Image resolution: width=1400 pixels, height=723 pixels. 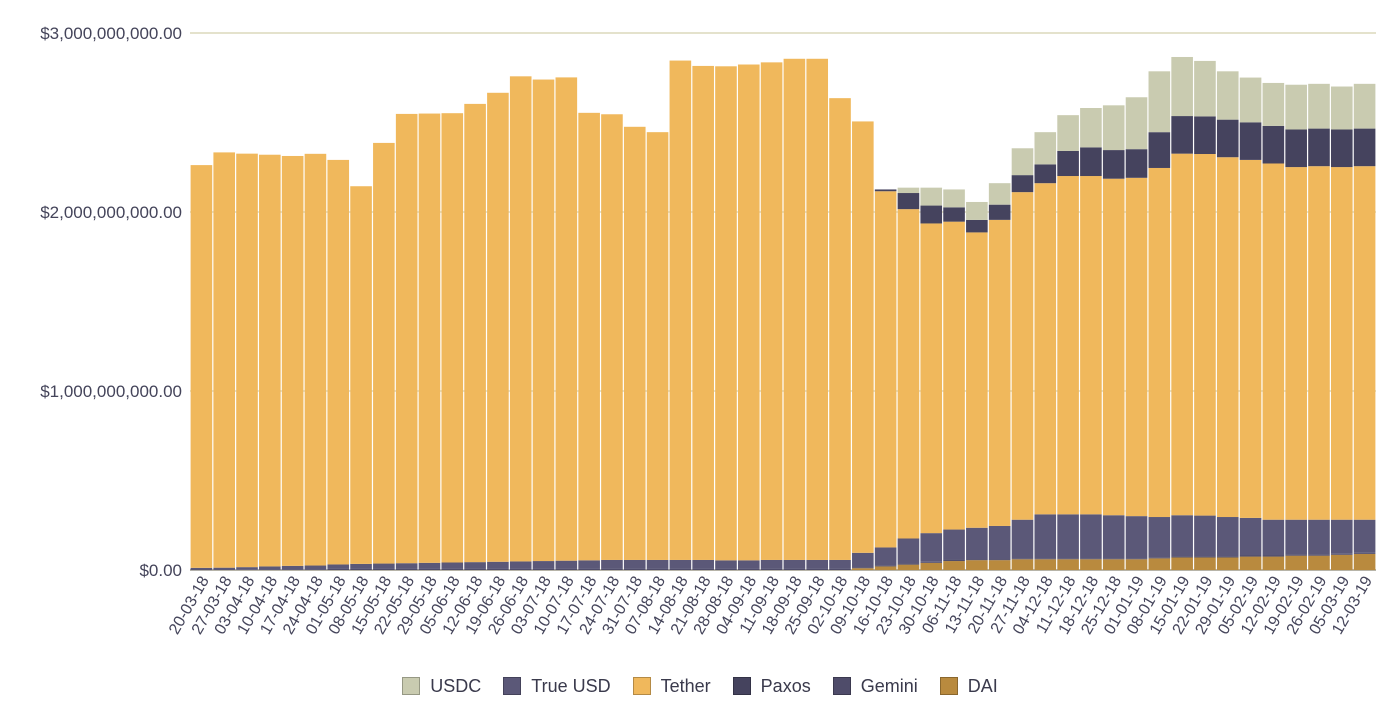 What do you see at coordinates (771, 686) in the screenshot?
I see `legend-item-paxos: Paxos` at bounding box center [771, 686].